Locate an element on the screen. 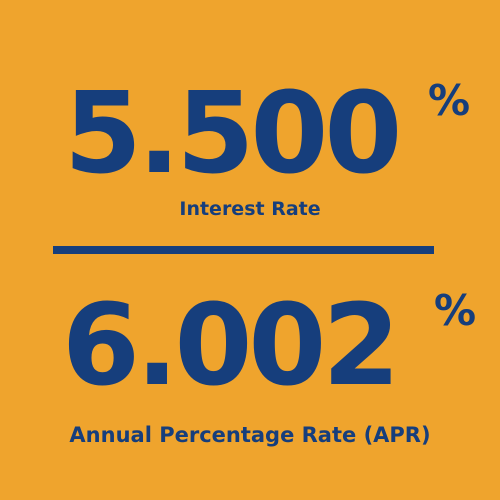 This screenshot has height=500, width=500. apr-percent-sign: % is located at coordinates (455, 310).